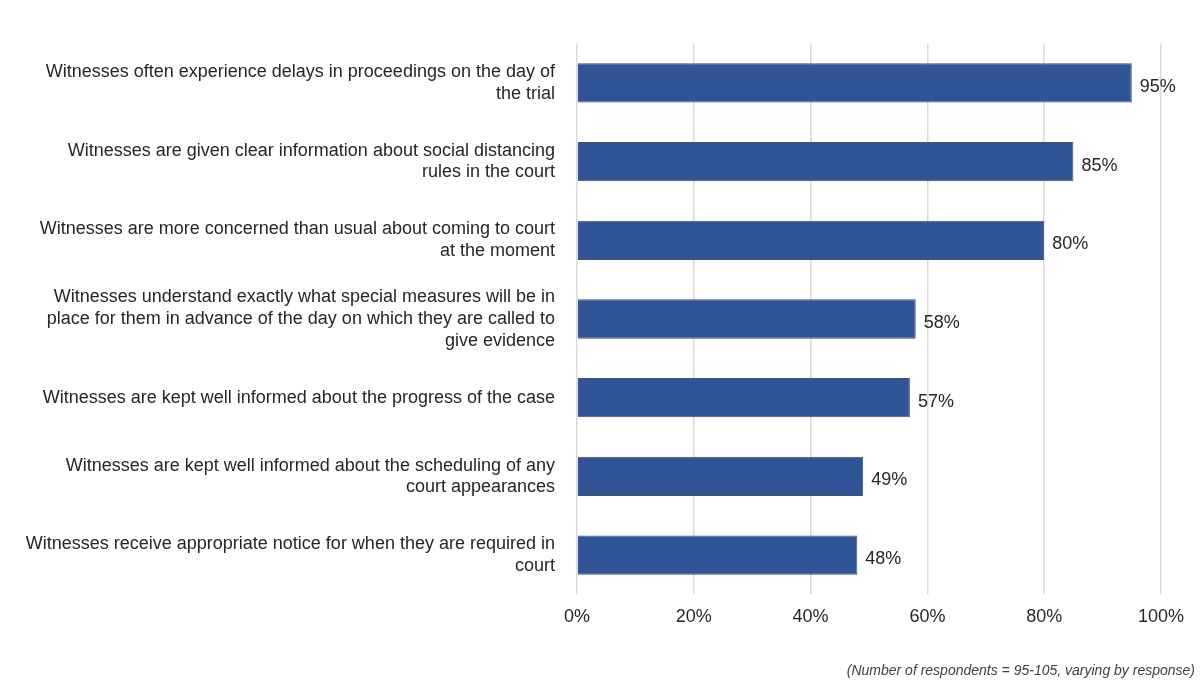 The image size is (1201, 684). What do you see at coordinates (1161, 616) in the screenshot?
I see `x-tick-label: 100%` at bounding box center [1161, 616].